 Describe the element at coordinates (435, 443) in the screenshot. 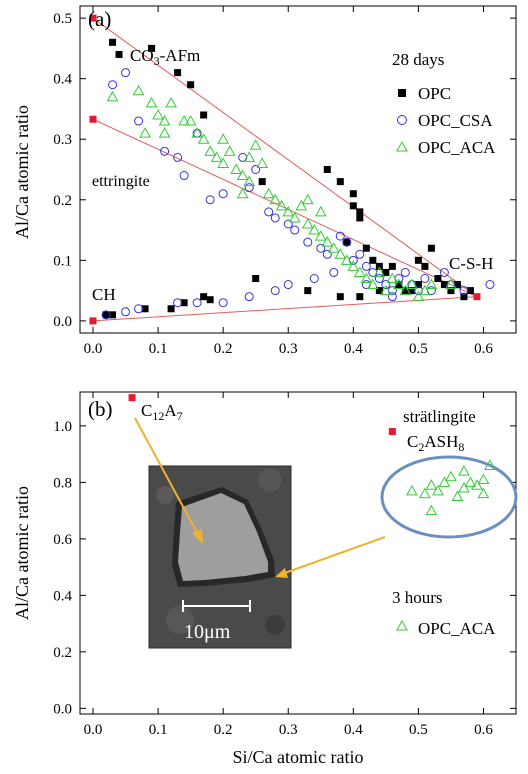

I see `c2ash8-label: C2ASH8` at that location.